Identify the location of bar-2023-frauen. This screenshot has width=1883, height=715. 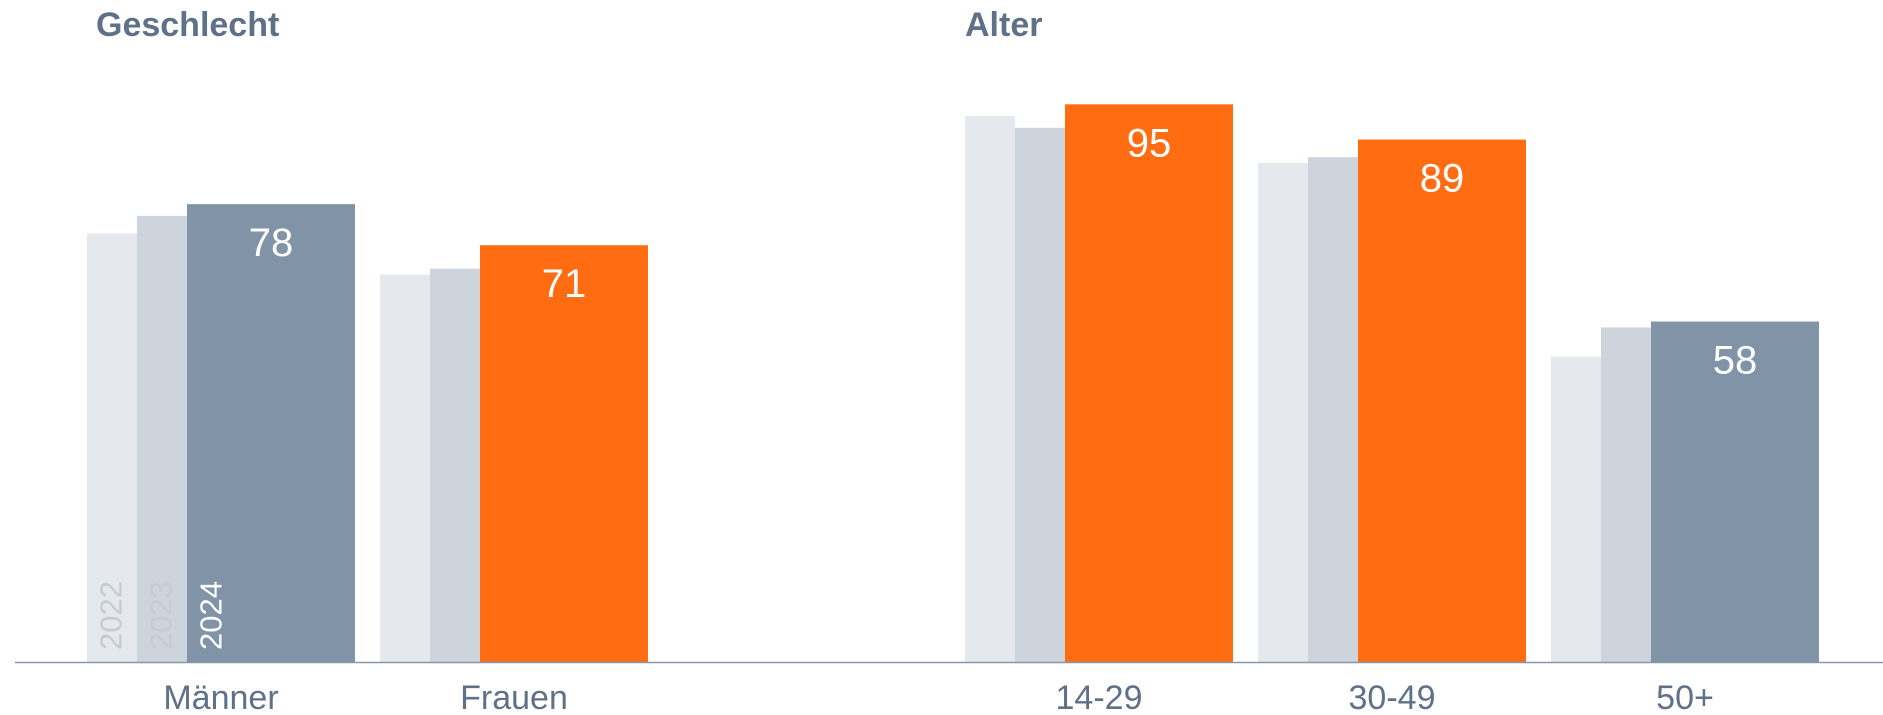
(455, 465).